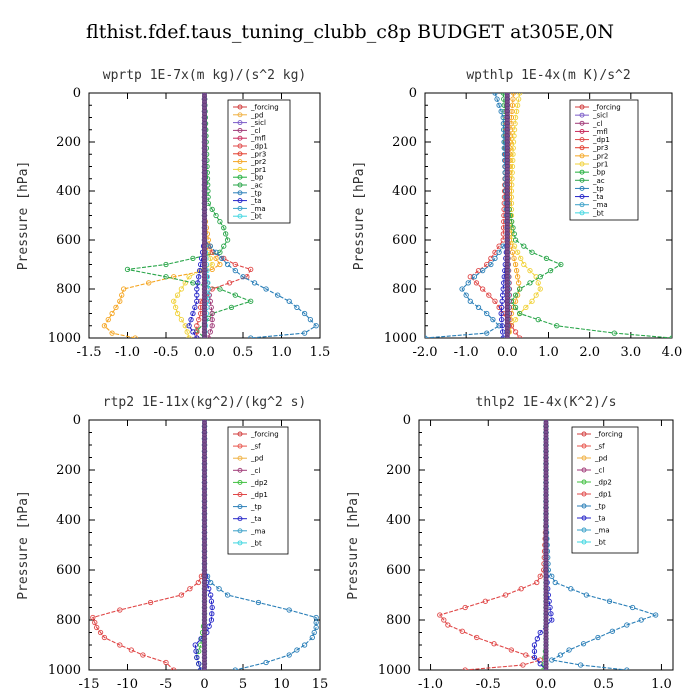 This screenshot has height=700, width=700. Describe the element at coordinates (205, 402) in the screenshot. I see `panel-title: rtp2 1E-11x(kg^2)/(kg^2 s)` at that location.